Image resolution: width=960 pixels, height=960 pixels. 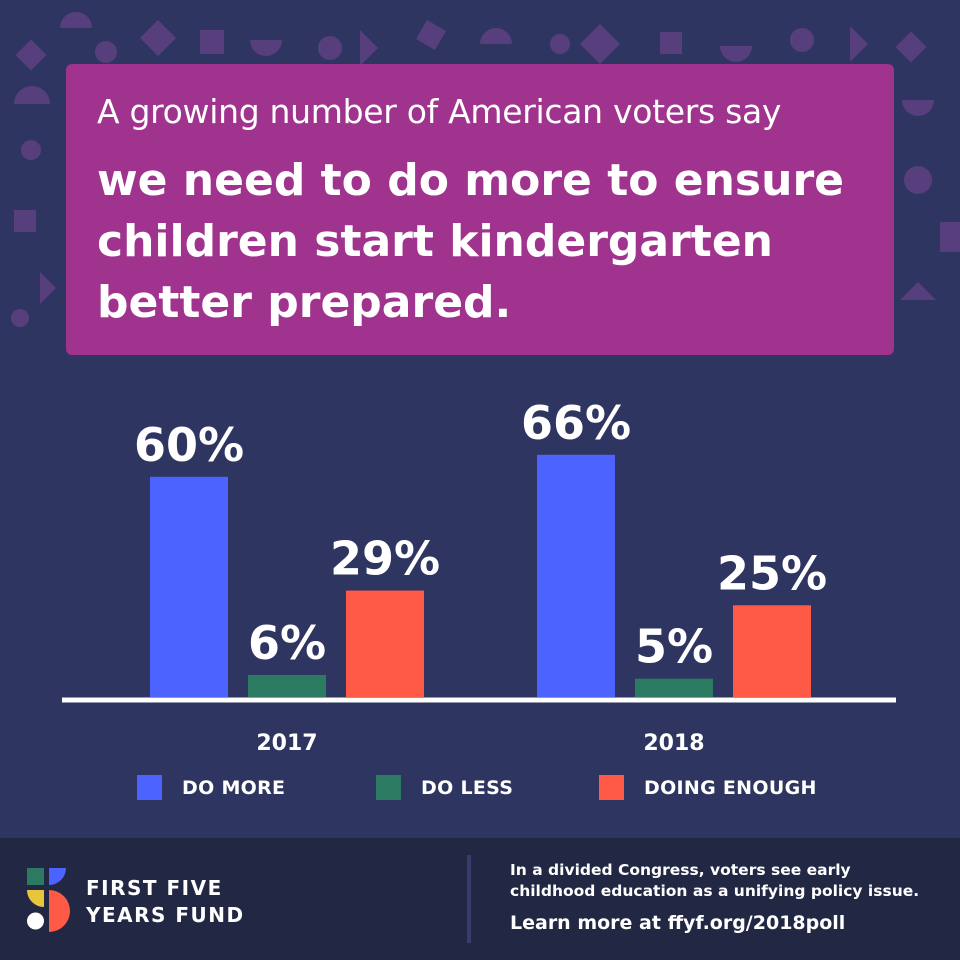 I want to click on legend-label-do-less: DO LESS, so click(x=467, y=788).